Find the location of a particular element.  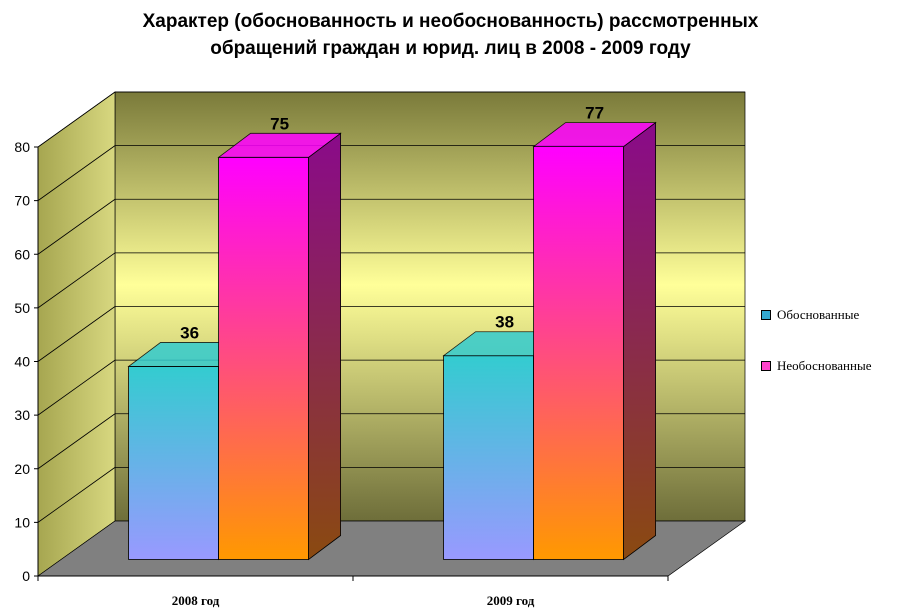

y-tick-label: 40 is located at coordinates (22, 362).